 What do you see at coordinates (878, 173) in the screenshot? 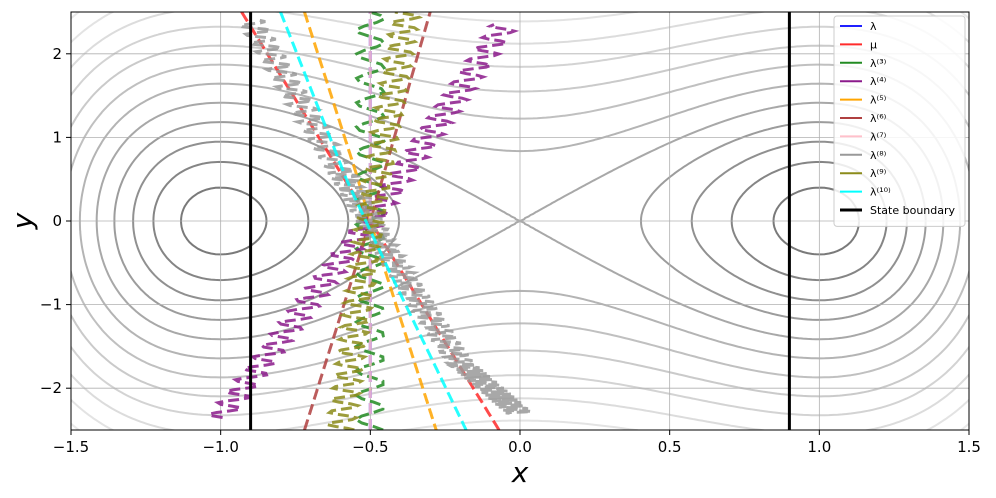
I see `legend-label-8: λ⁽⁹⁾` at bounding box center [878, 173].